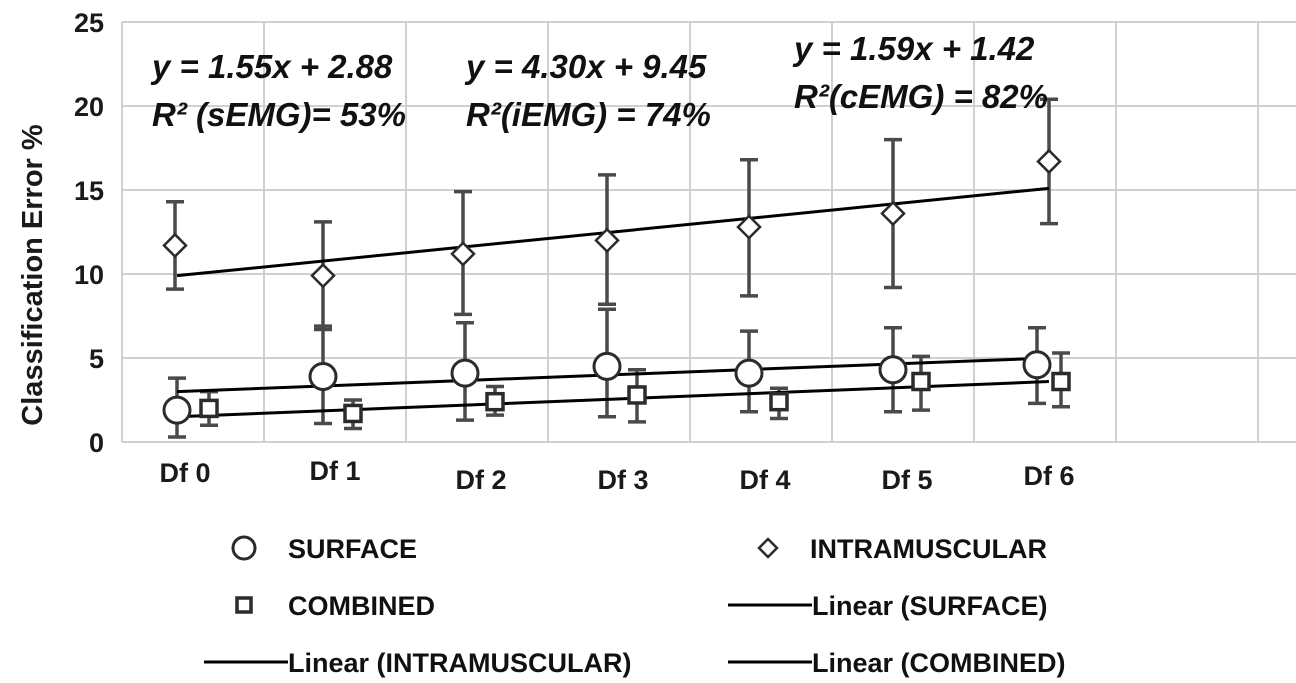  I want to click on legend-label: Linear (SURFACE), so click(930, 606).